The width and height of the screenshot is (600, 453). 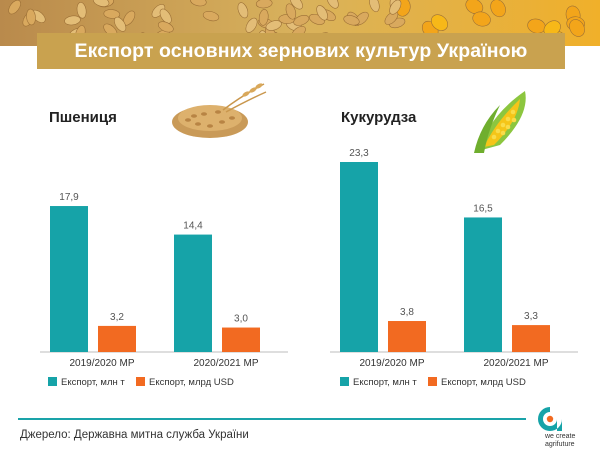 What do you see at coordinates (550, 419) in the screenshot?
I see `brand-logo-icon` at bounding box center [550, 419].